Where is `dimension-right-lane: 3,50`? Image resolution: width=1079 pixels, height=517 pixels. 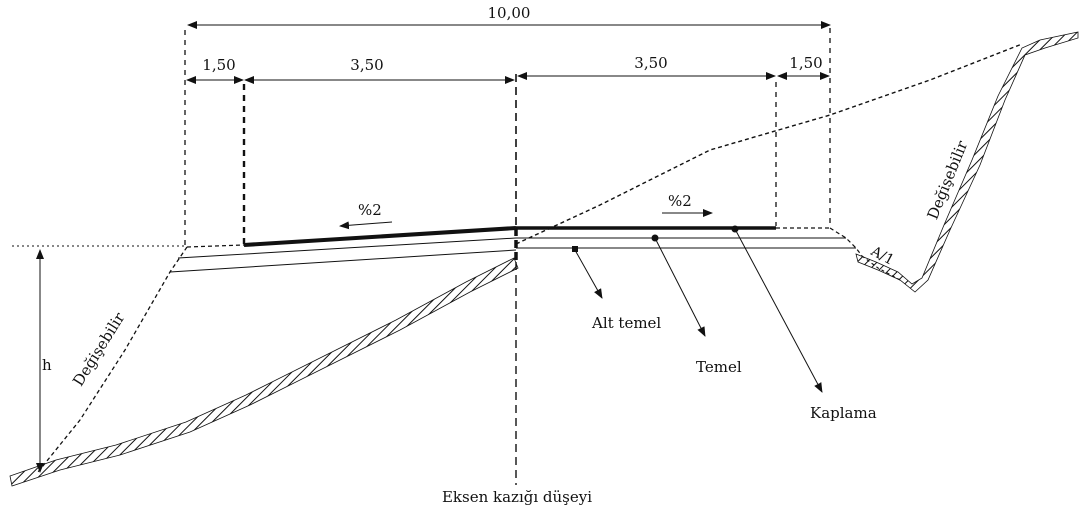 dimension-right-lane: 3,50 is located at coordinates (646, 67).